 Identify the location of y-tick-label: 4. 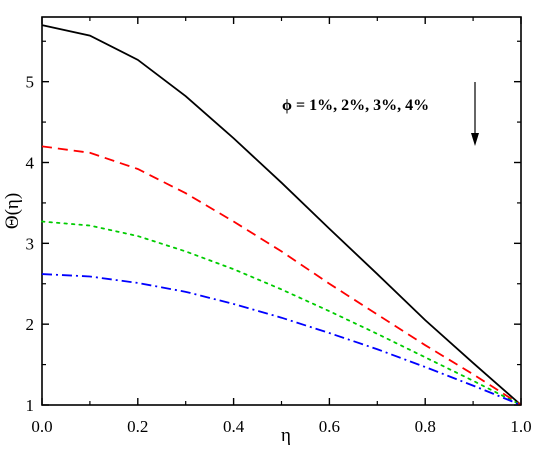
(30, 163).